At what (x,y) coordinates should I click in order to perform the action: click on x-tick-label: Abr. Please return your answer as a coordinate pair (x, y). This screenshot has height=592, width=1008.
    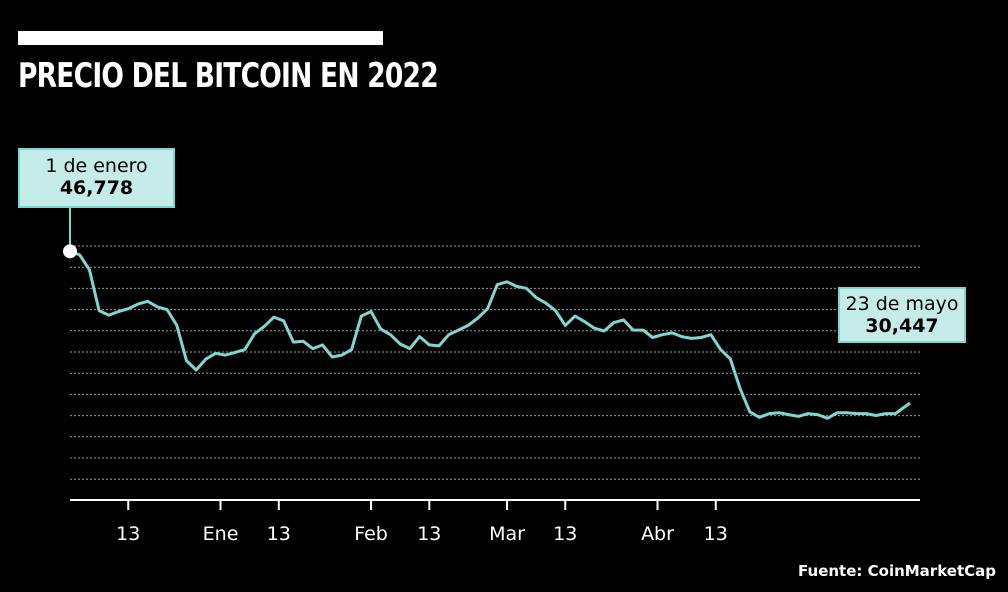
    Looking at the image, I should click on (657, 534).